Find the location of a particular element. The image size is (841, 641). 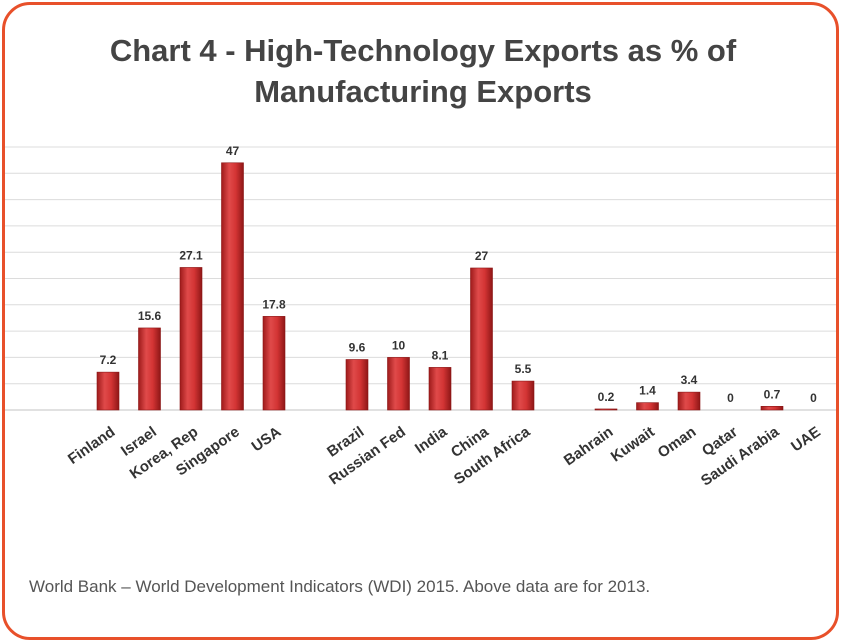

bar-south-africa is located at coordinates (523, 395).